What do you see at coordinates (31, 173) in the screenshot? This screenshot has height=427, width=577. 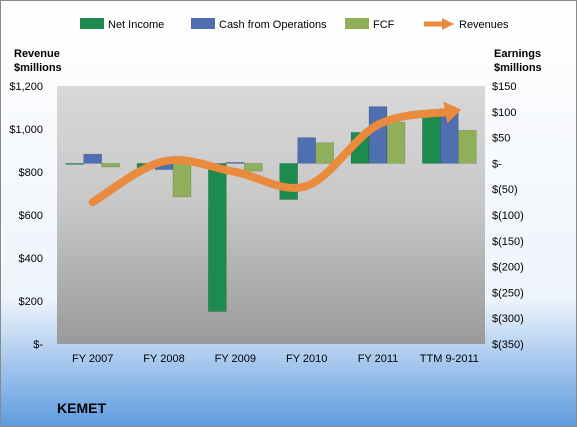 I see `left-tick-label: $800` at bounding box center [31, 173].